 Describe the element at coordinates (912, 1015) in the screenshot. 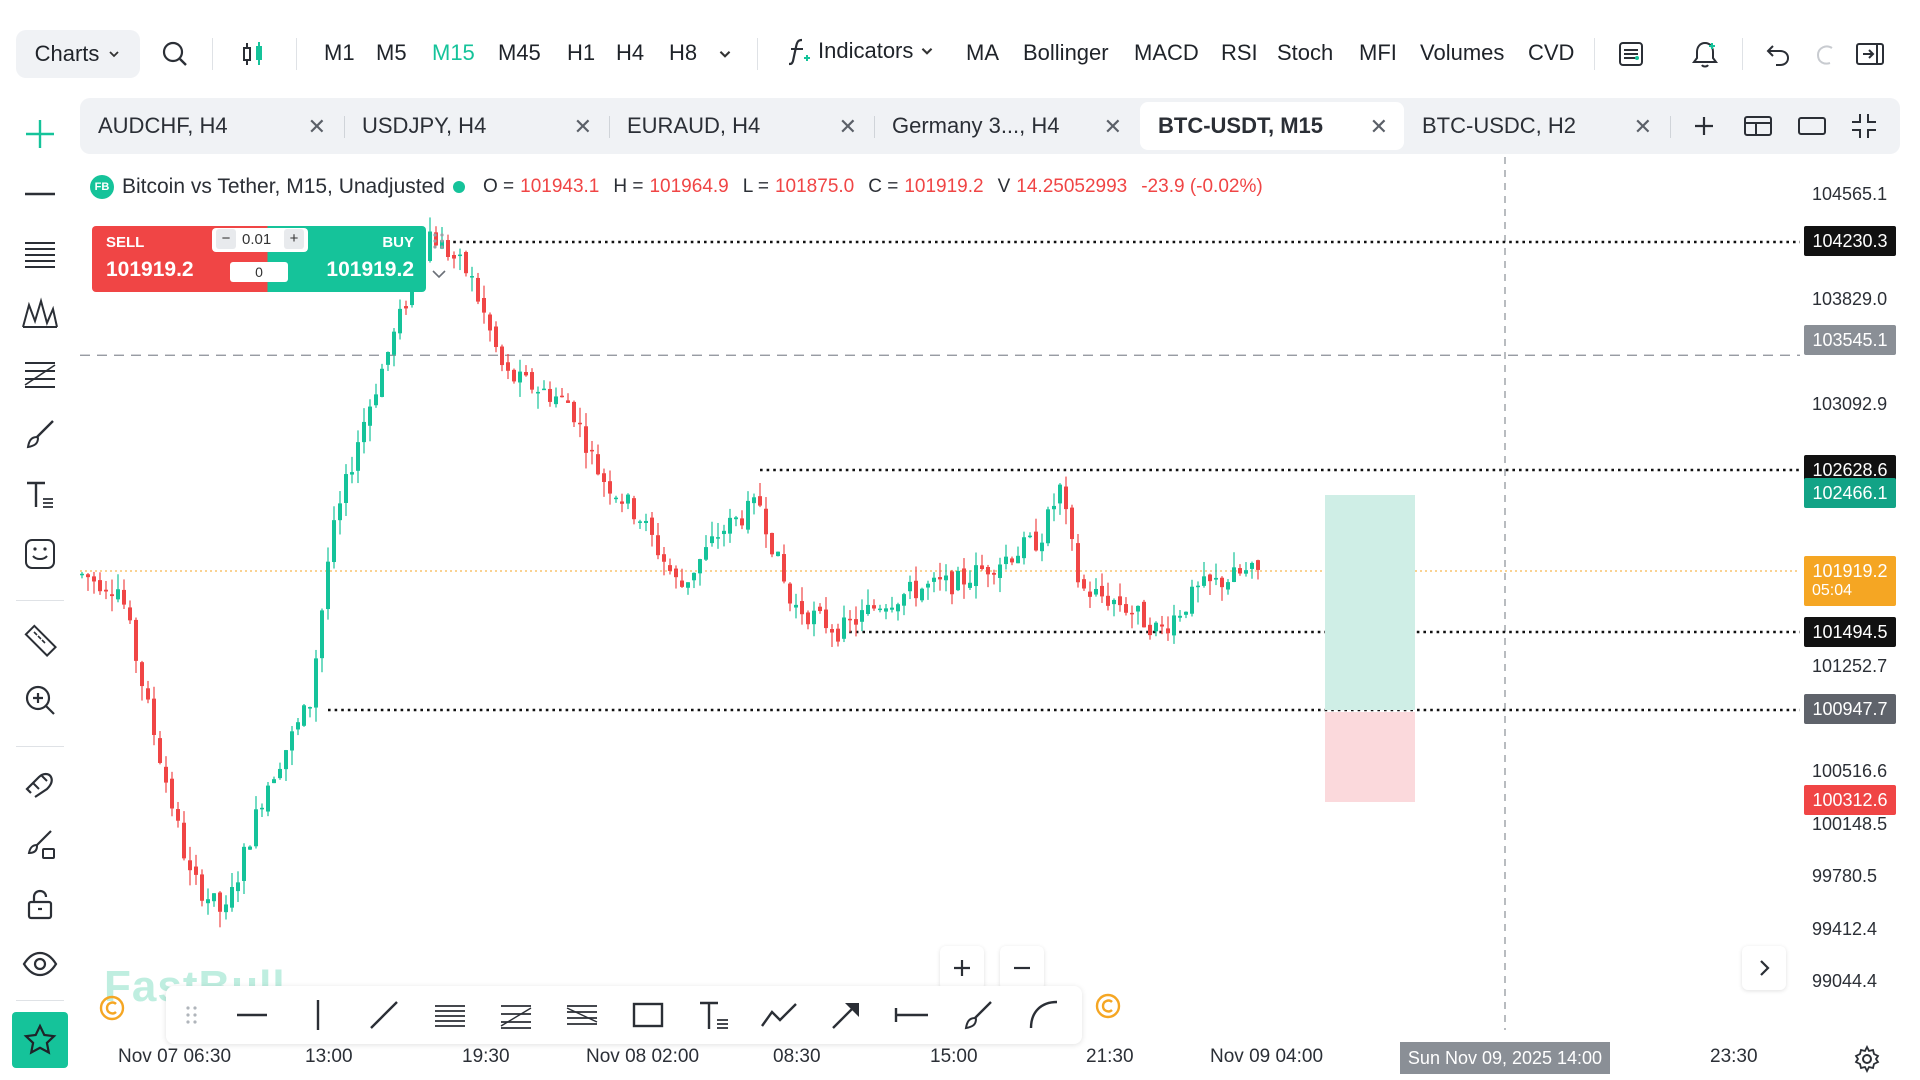

I see `ray-tool-icon` at that location.